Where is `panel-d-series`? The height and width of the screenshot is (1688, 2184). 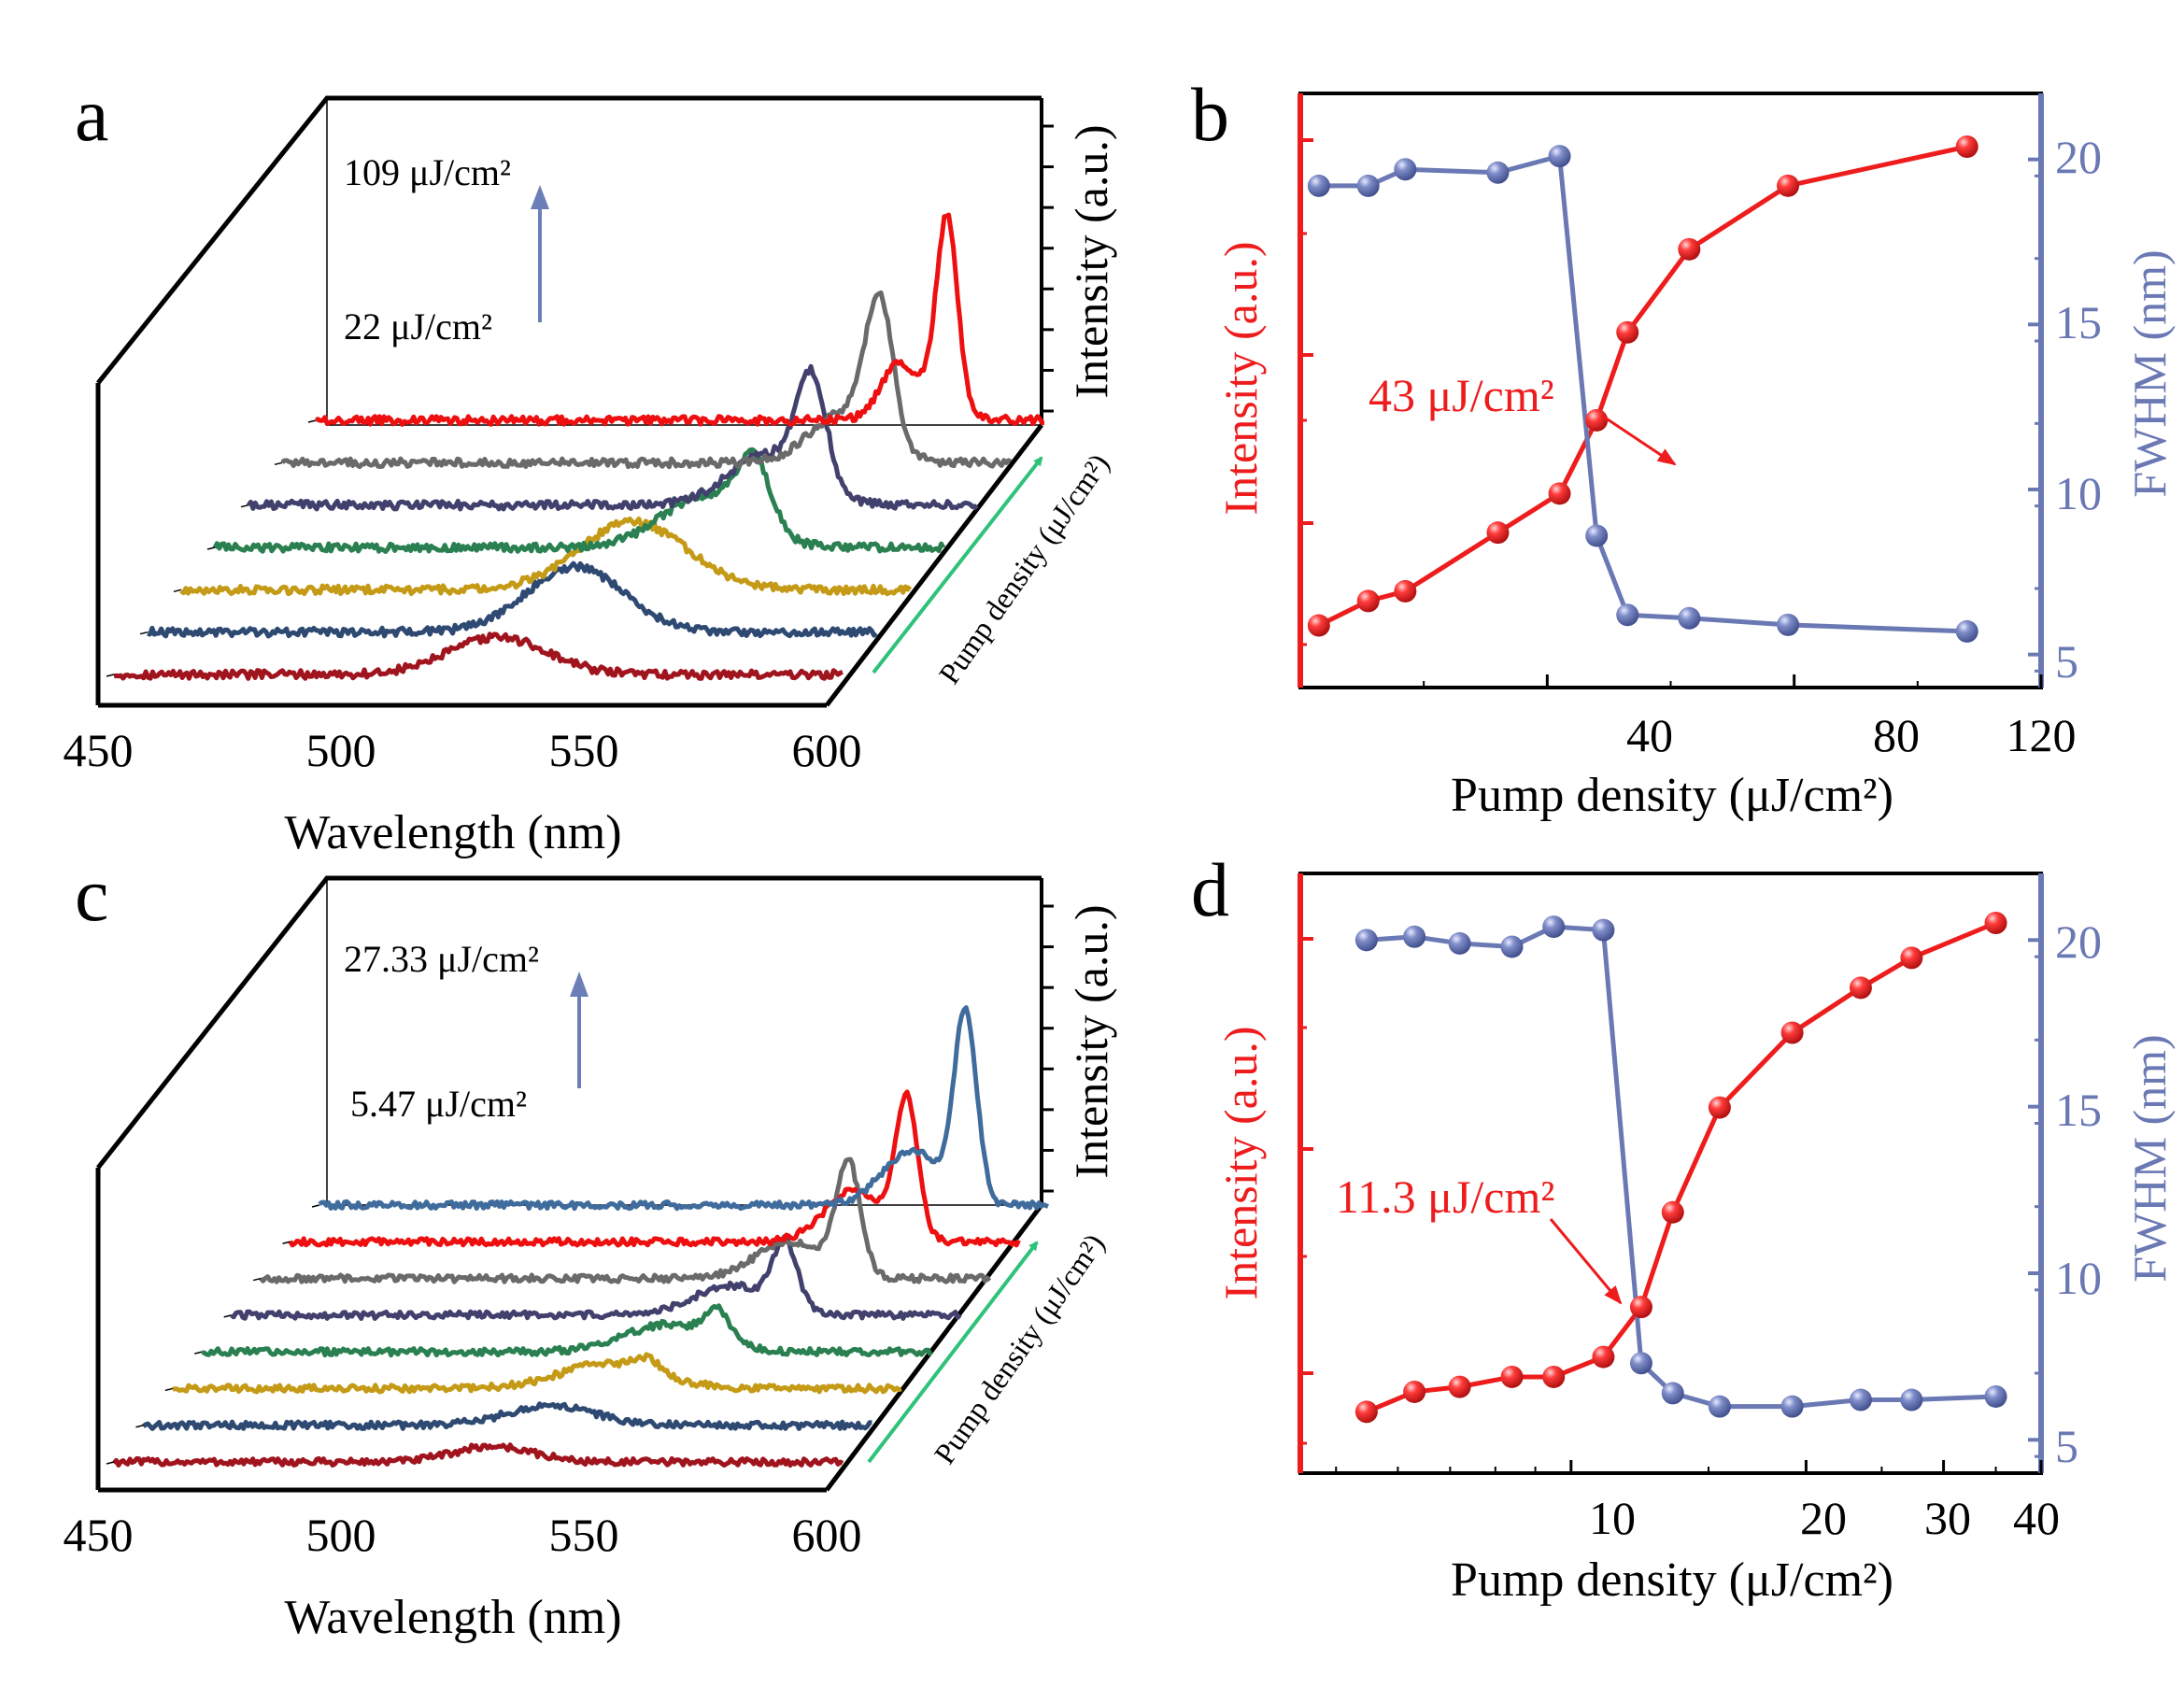
panel-d-series is located at coordinates (1680, 1168).